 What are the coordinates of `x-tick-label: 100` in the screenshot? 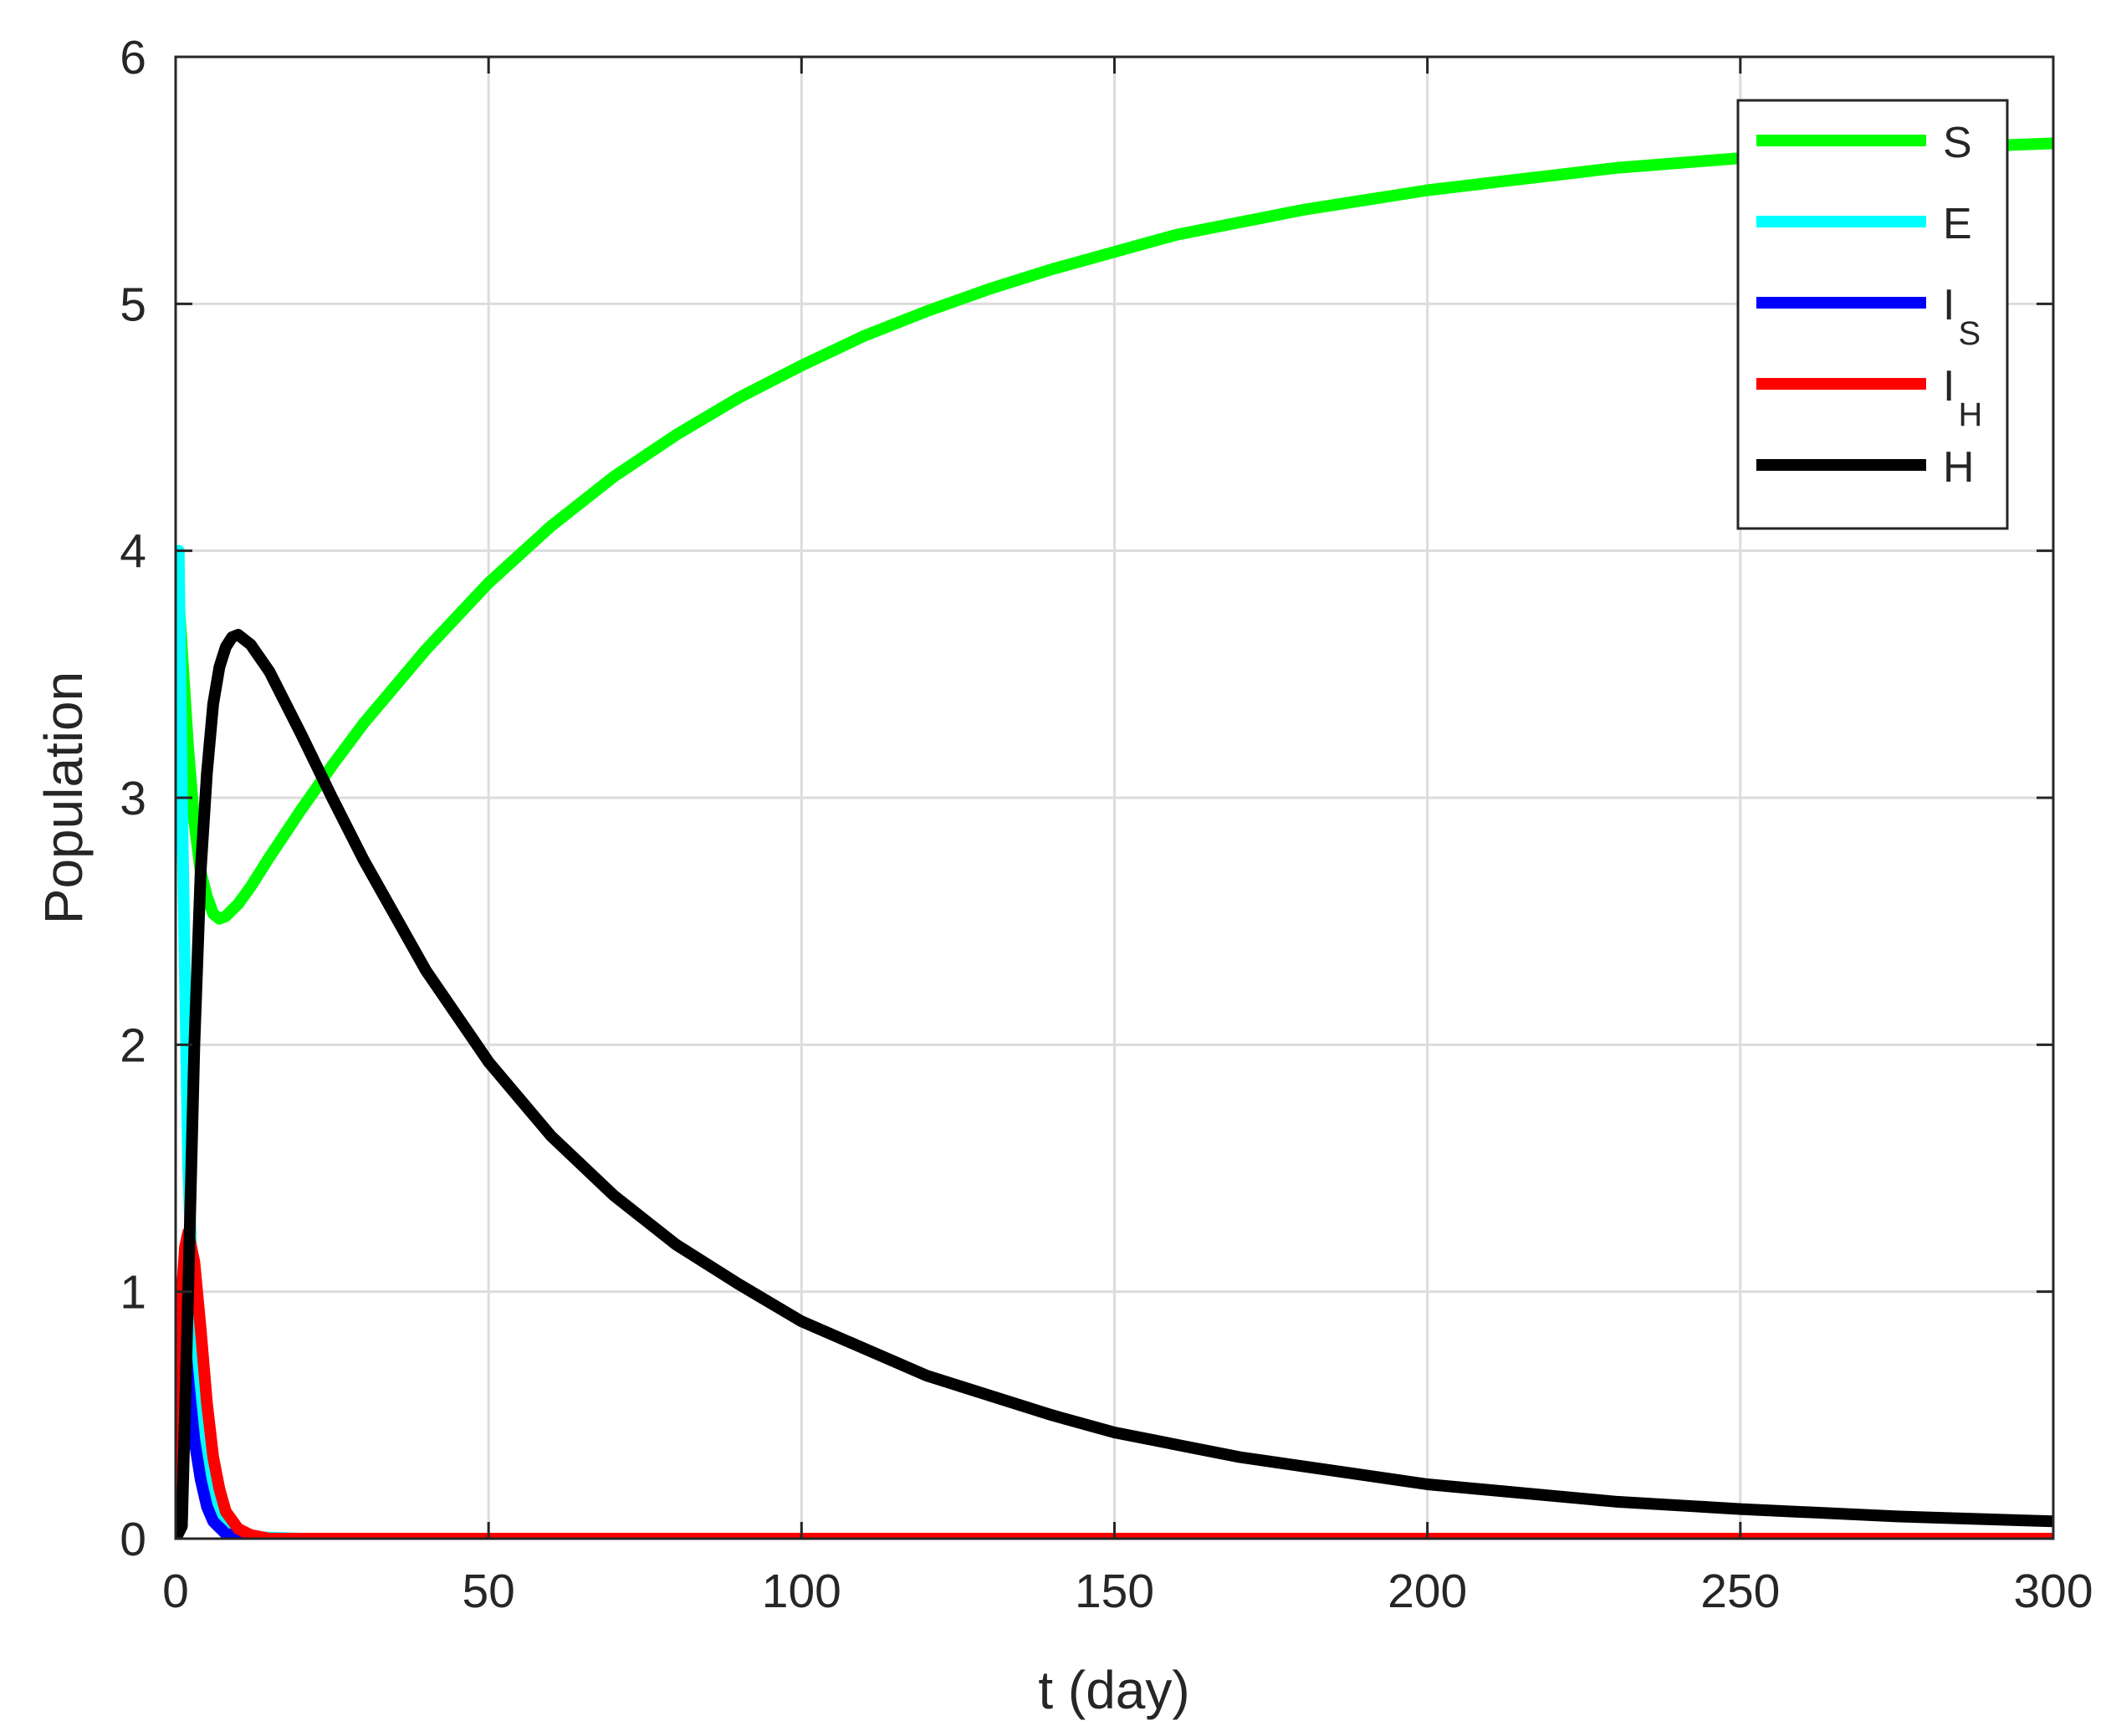 It's located at (801, 1591).